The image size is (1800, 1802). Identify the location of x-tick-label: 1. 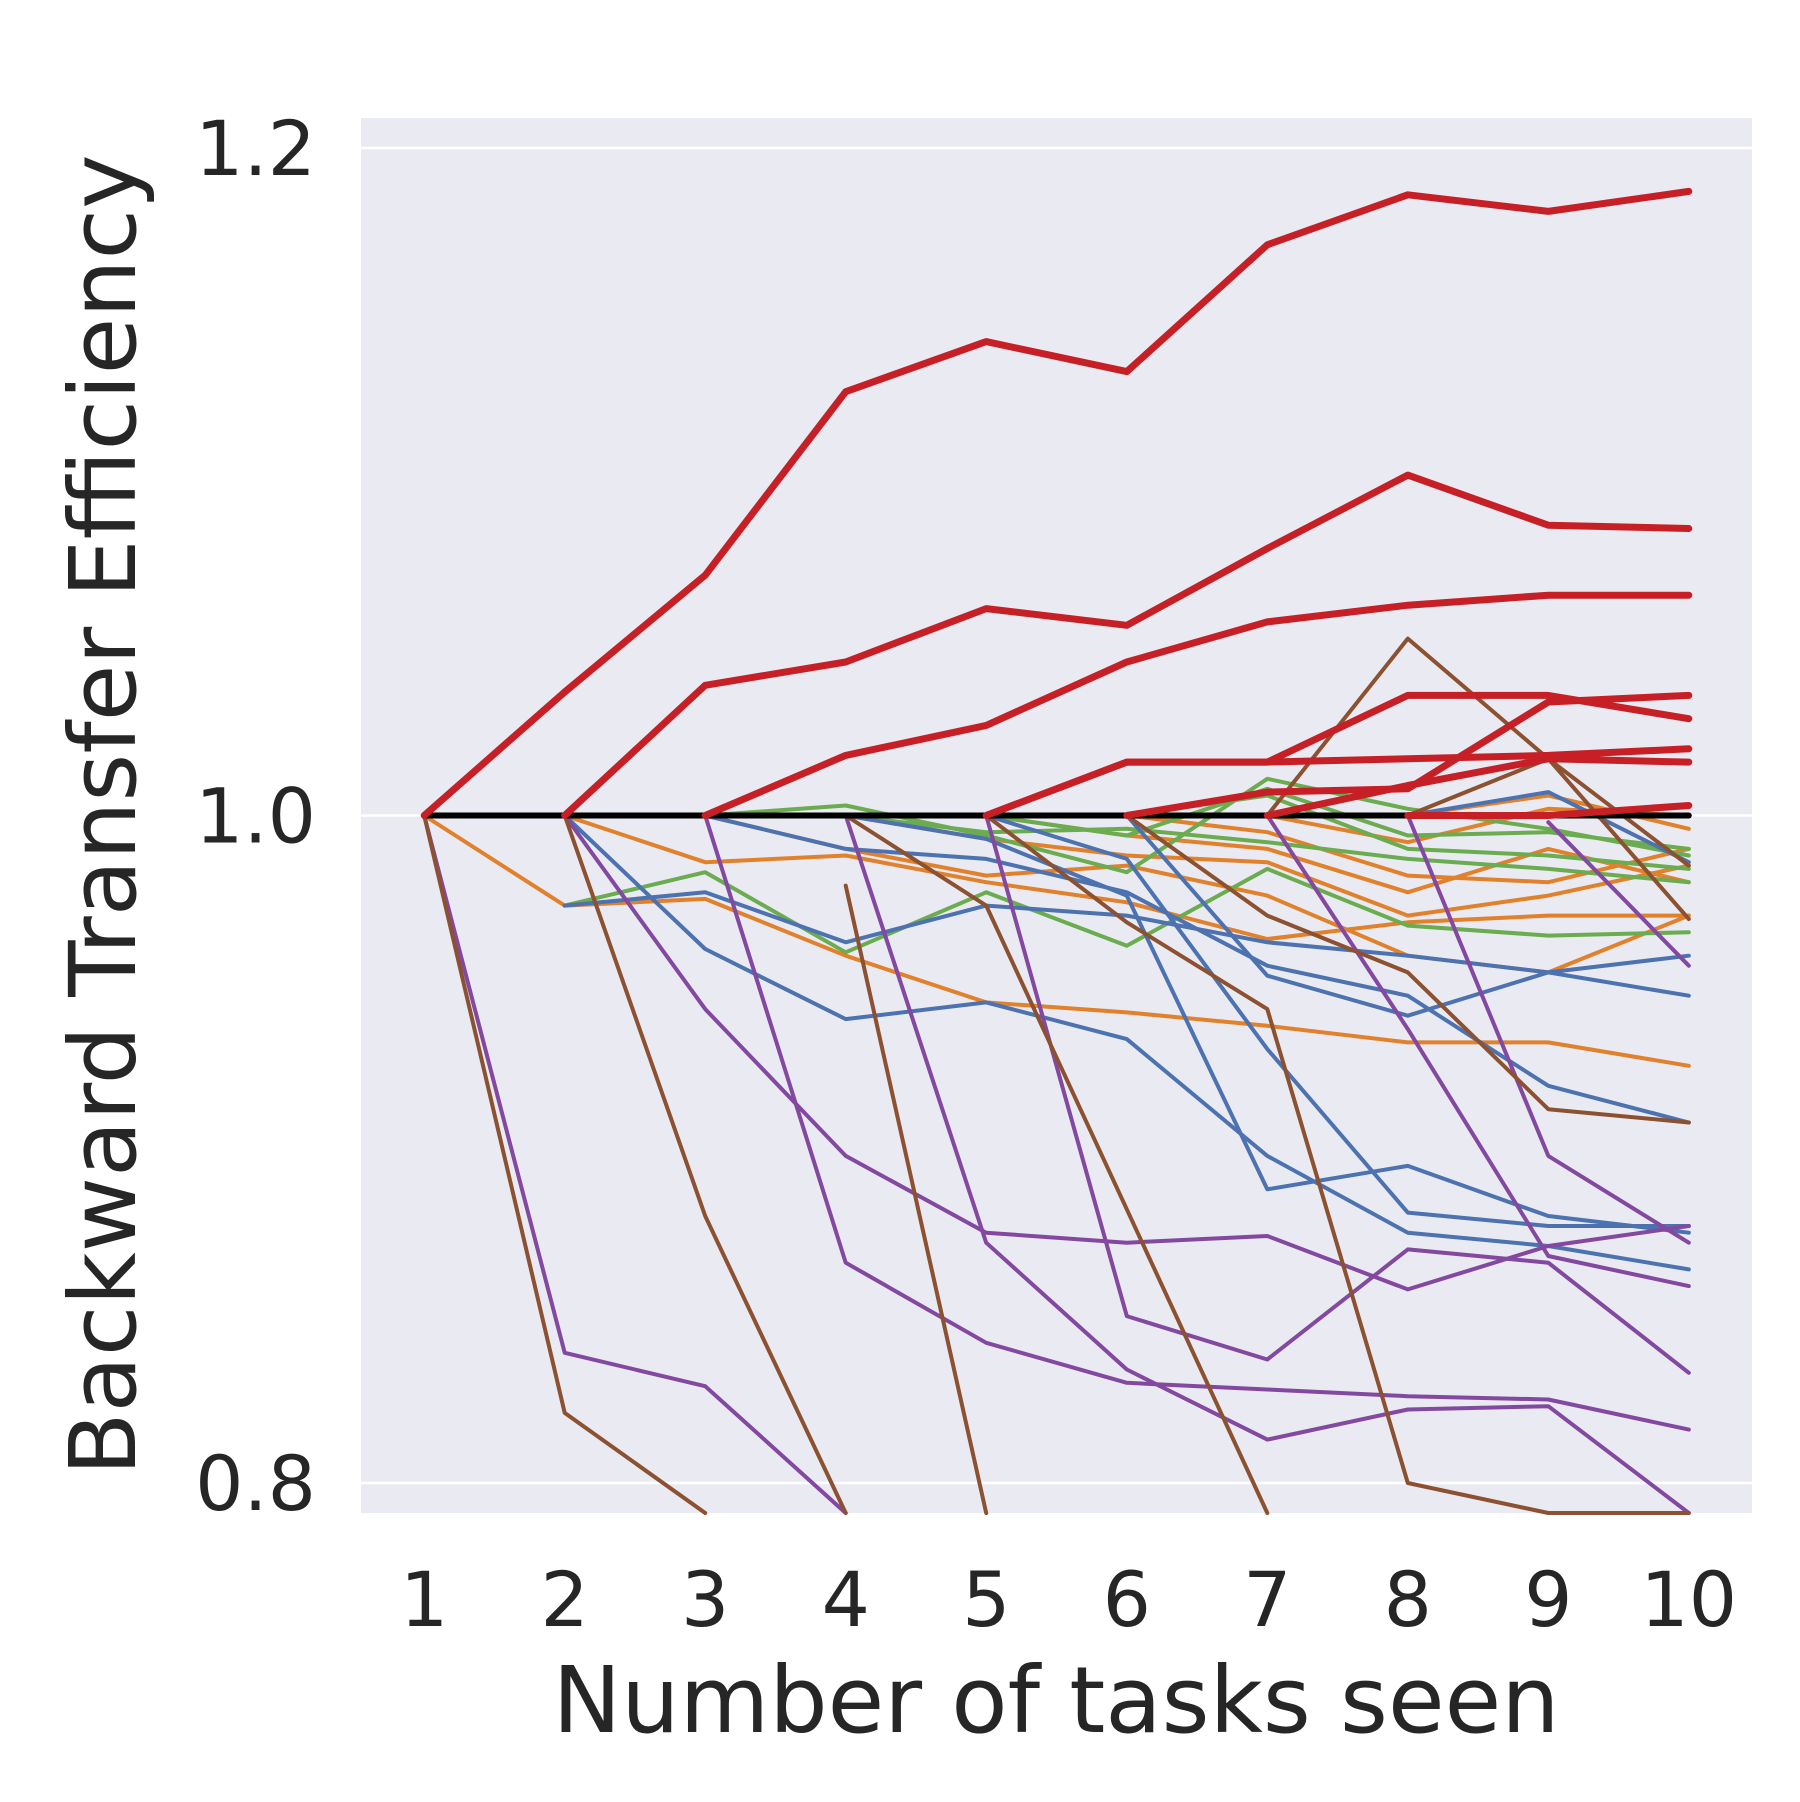
(424, 1599).